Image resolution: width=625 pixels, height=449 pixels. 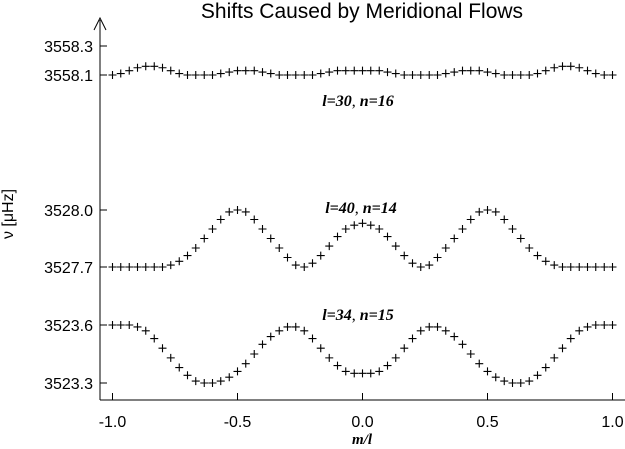 I want to click on y-ticks: 3558.3 3558.1 3528.0 3527.7 3523.6 3523.3, so click(x=75, y=216).